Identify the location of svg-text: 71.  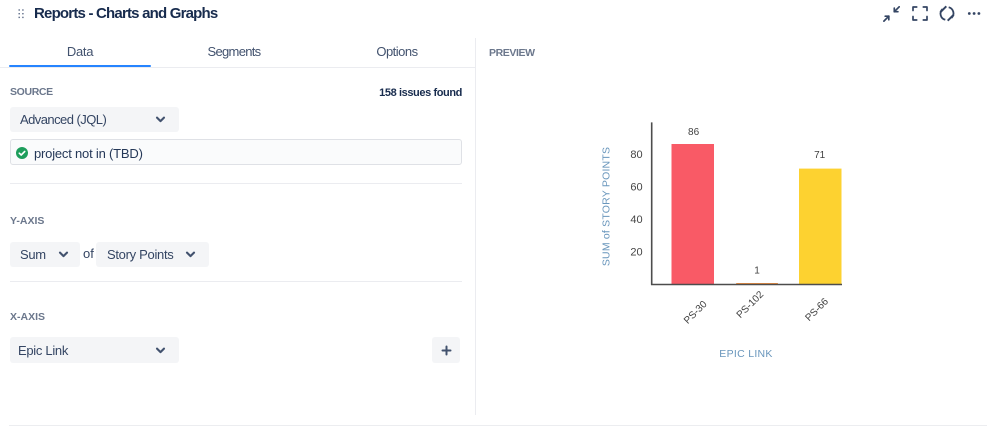
(820, 155).